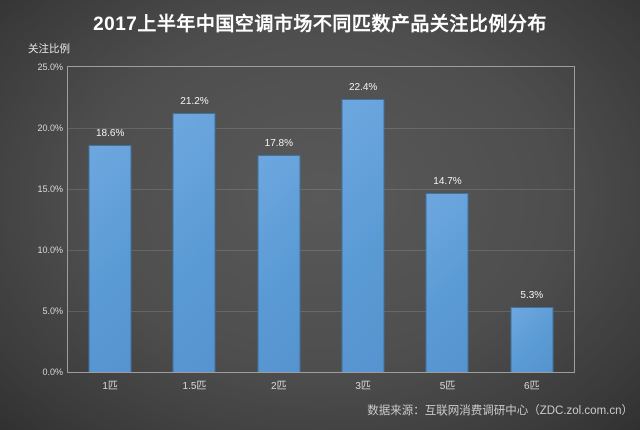 The height and width of the screenshot is (430, 640). Describe the element at coordinates (194, 102) in the screenshot. I see `bar-value-label: 21.2%` at that location.